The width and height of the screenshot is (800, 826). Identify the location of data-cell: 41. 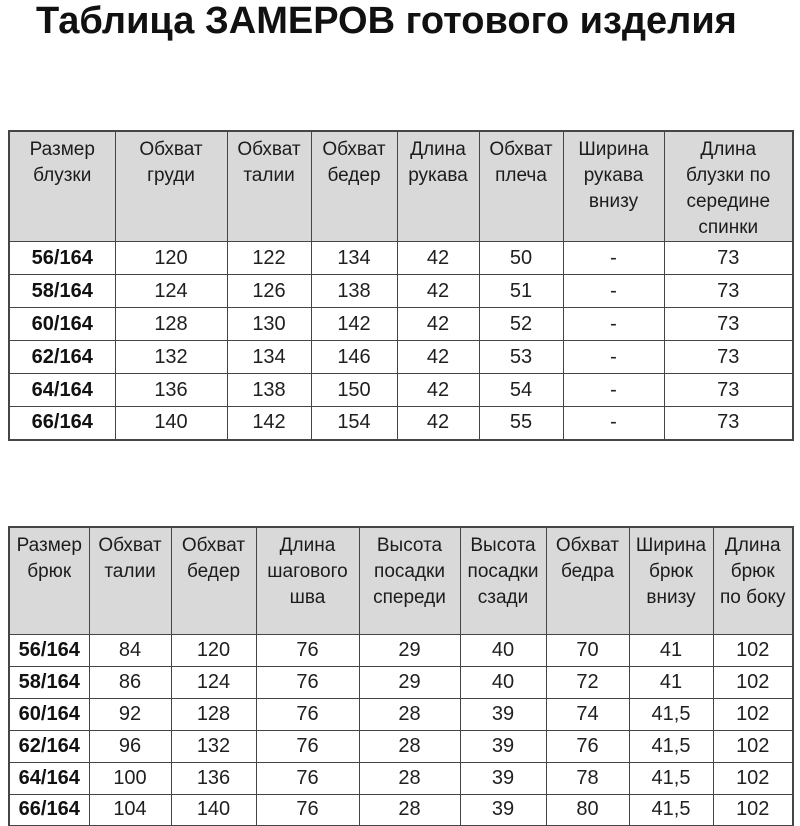
(671, 682).